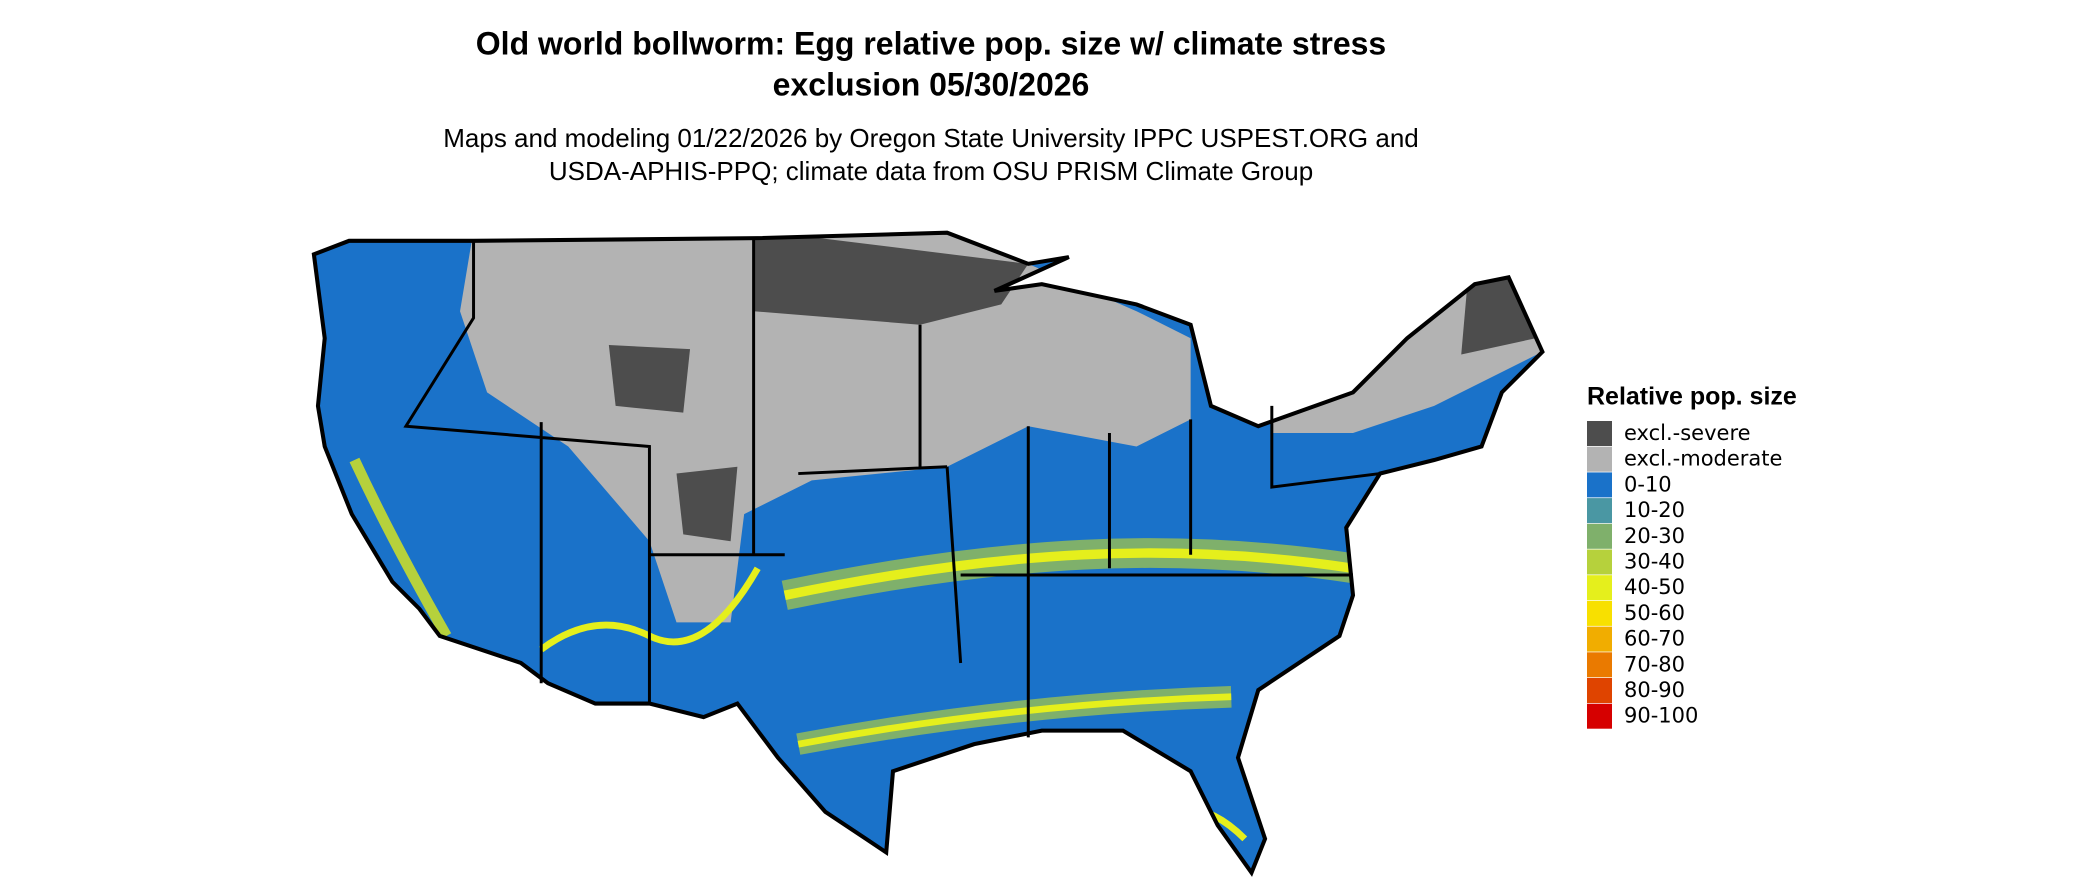  What do you see at coordinates (1654, 536) in the screenshot?
I see `legend-label: 20-30` at bounding box center [1654, 536].